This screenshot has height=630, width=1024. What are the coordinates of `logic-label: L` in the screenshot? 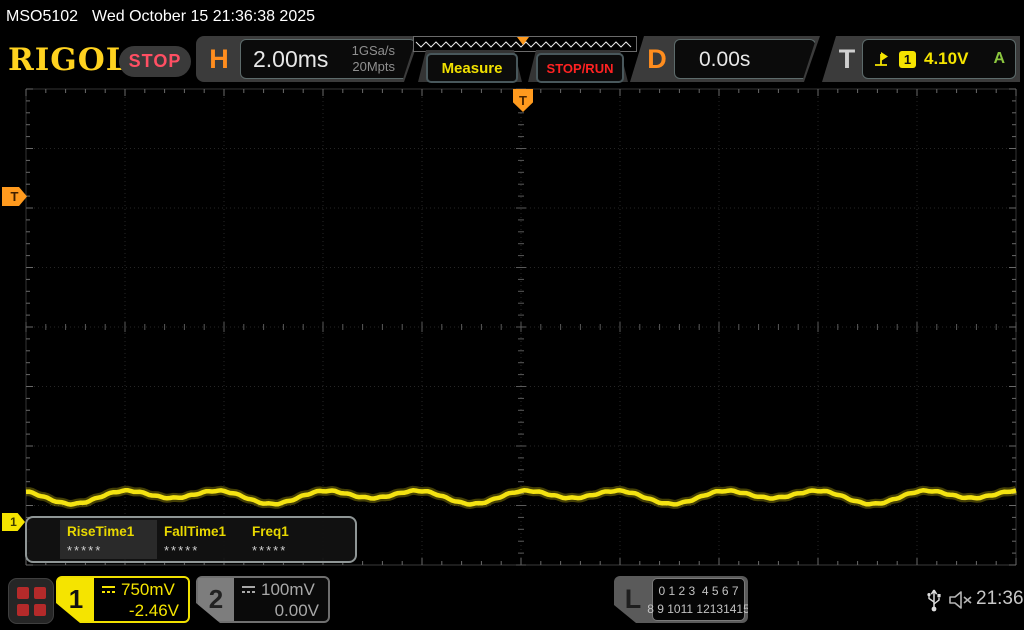 It's located at (633, 599).